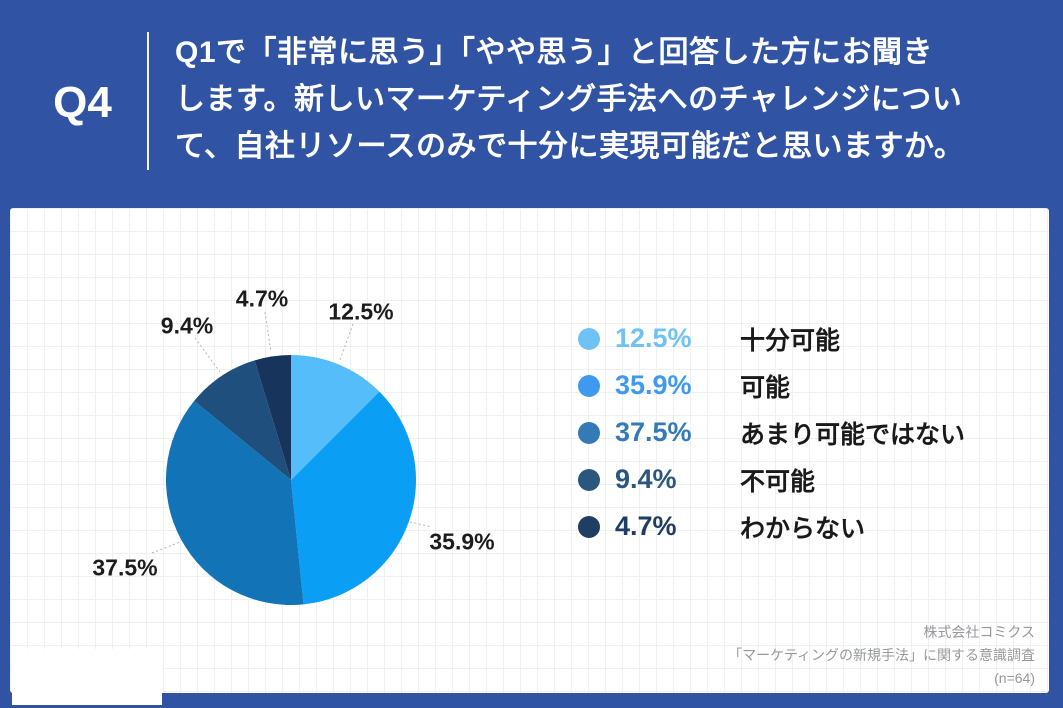  Describe the element at coordinates (82, 102) in the screenshot. I see `question-number: Q4` at that location.